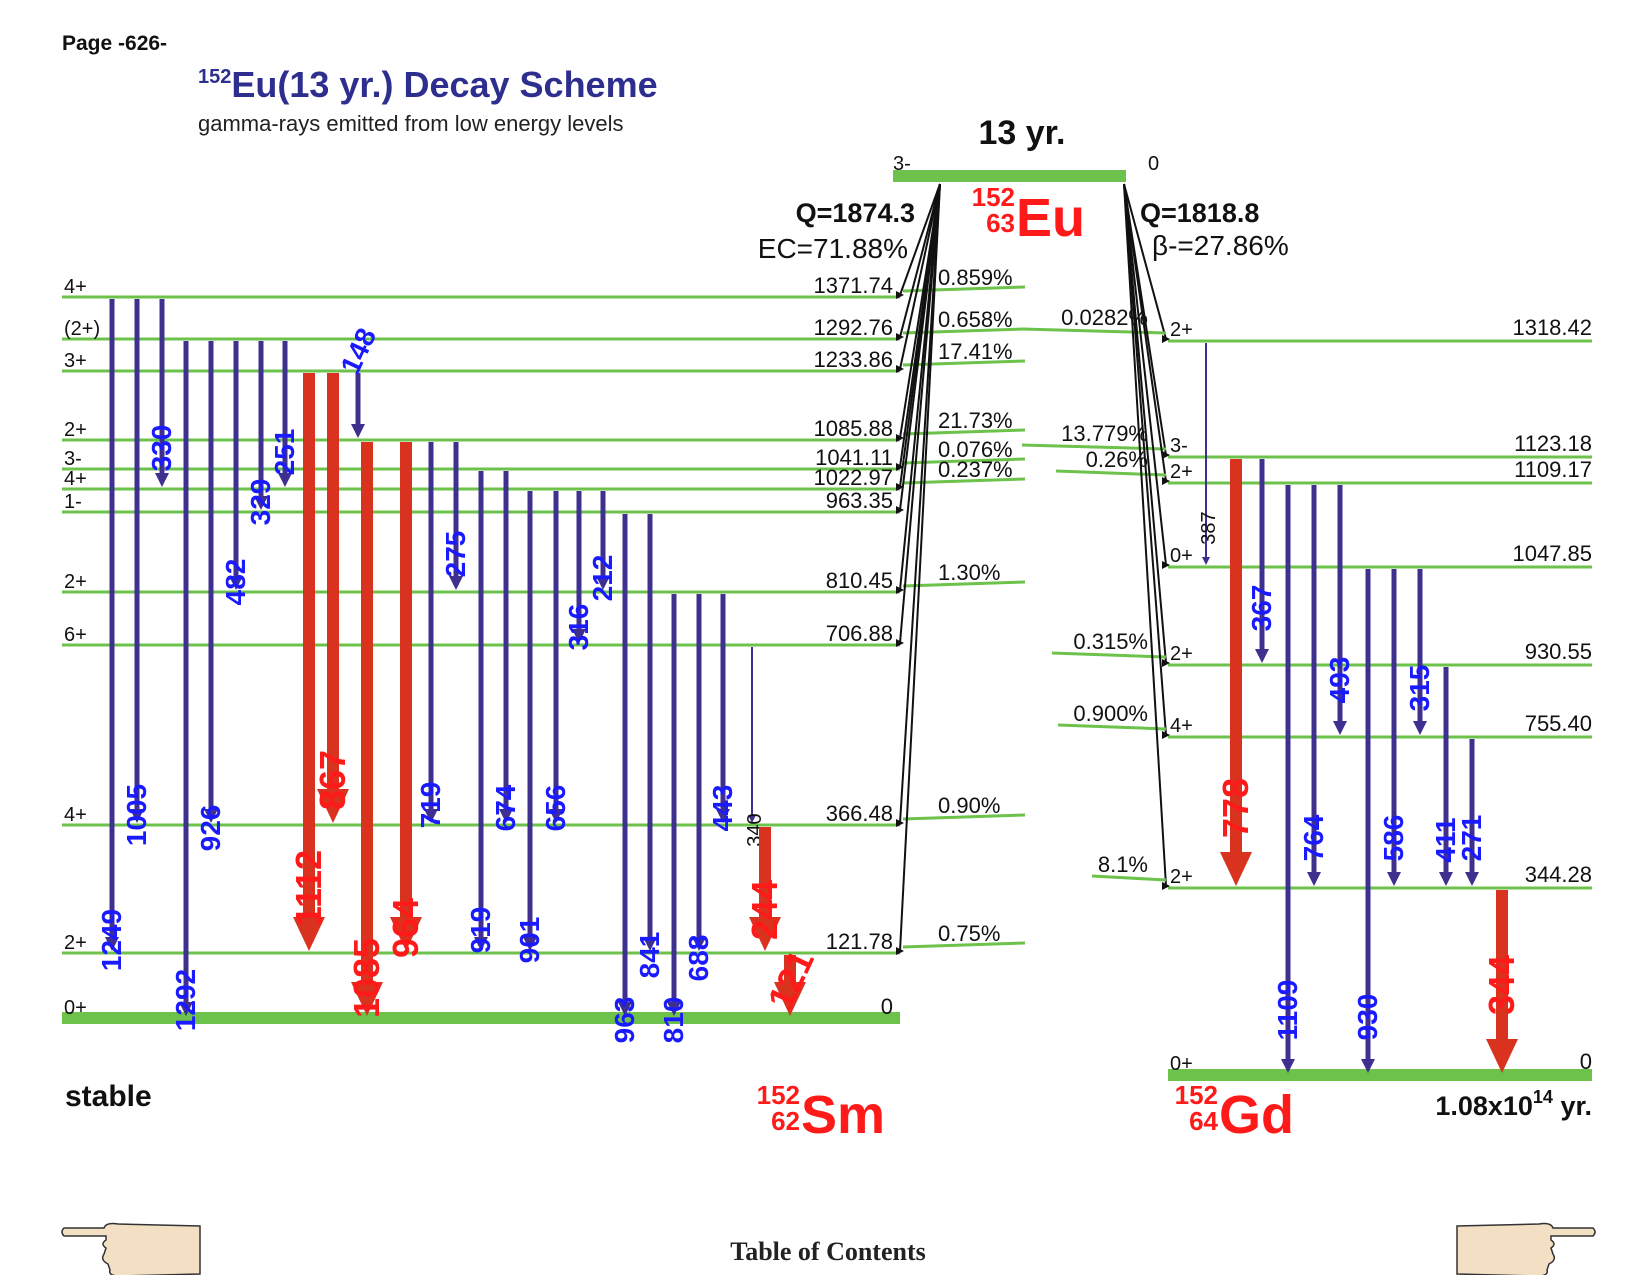  What do you see at coordinates (1501, 985) in the screenshot?
I see `gd-gamma-344-label: 344` at bounding box center [1501, 985].